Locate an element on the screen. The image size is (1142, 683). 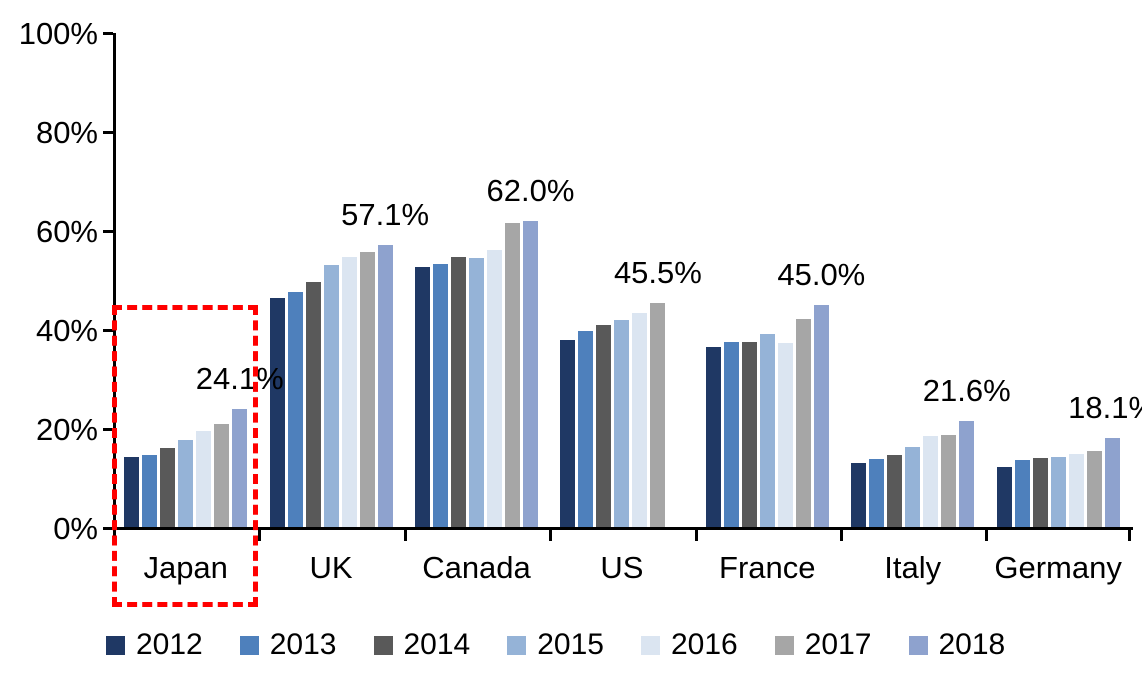
bar-uk-2017 is located at coordinates (367, 389).